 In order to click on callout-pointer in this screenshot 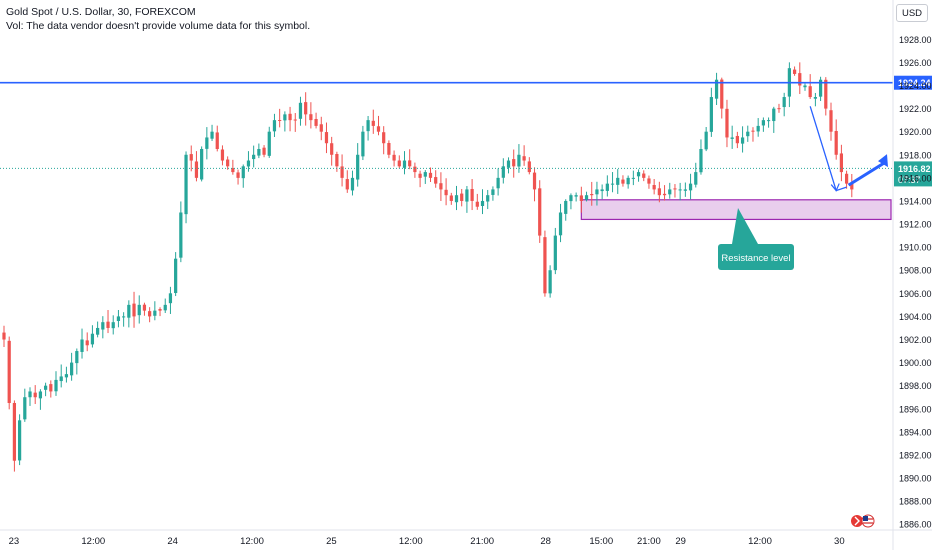, I will do `click(745, 226)`.